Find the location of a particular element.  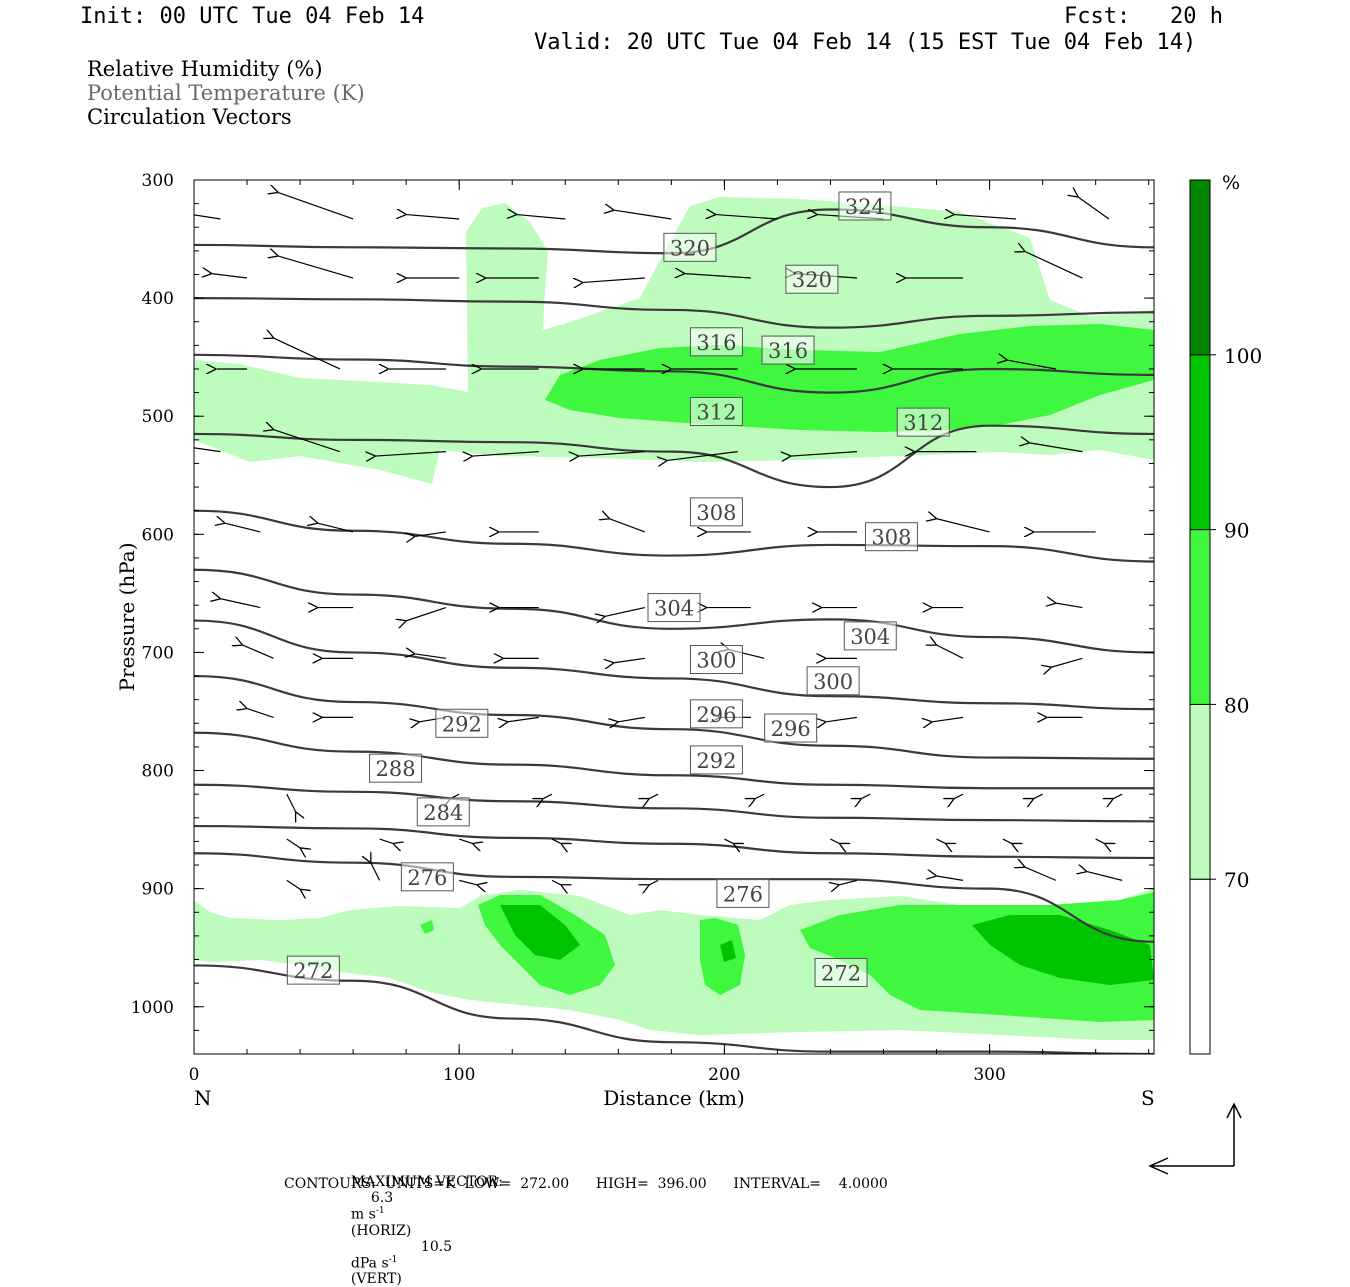

colorbar-label-90: 90 is located at coordinates (1236, 531).